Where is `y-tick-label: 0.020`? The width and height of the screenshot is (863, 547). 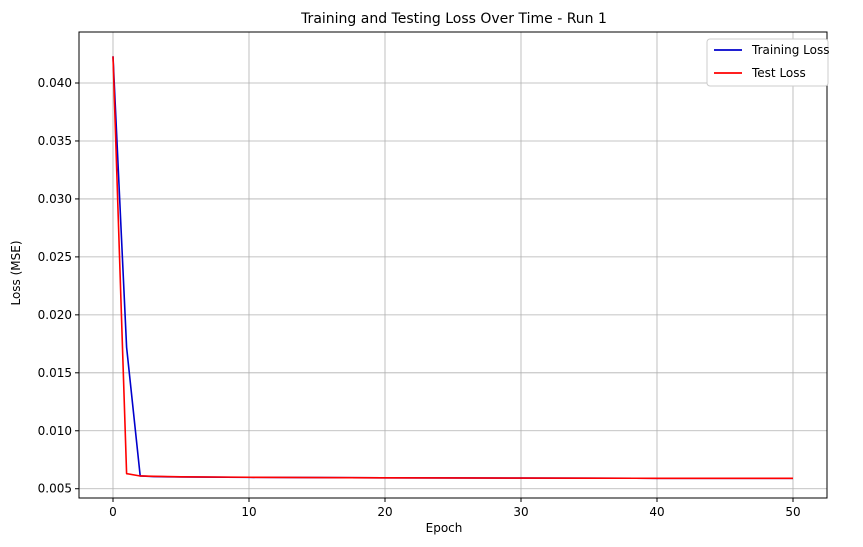 y-tick-label: 0.020 is located at coordinates (55, 315).